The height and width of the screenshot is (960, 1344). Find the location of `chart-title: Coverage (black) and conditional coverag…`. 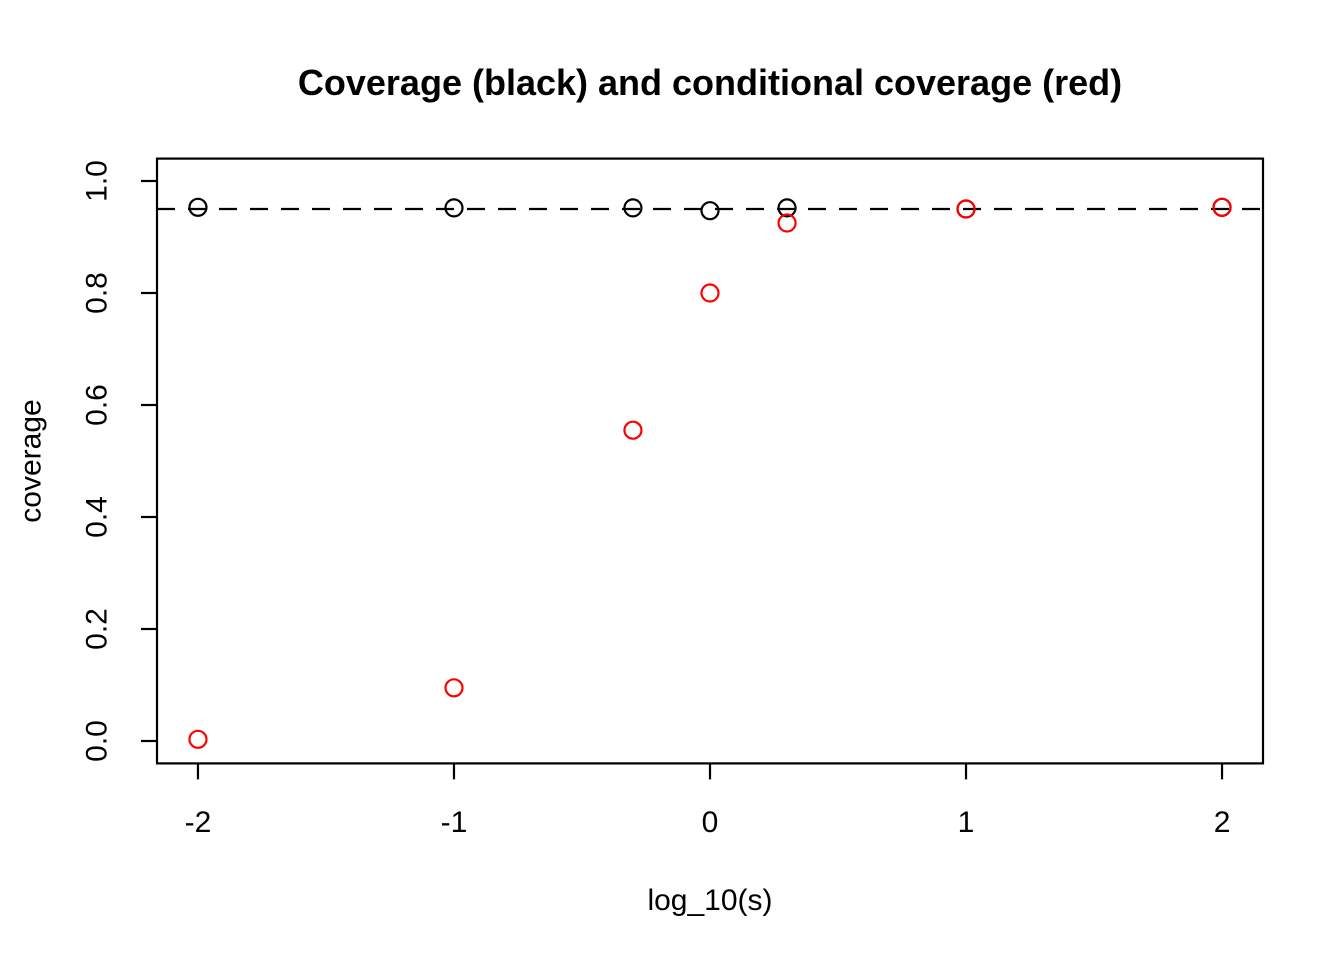

chart-title: Coverage (black) and conditional coverag… is located at coordinates (710, 82).